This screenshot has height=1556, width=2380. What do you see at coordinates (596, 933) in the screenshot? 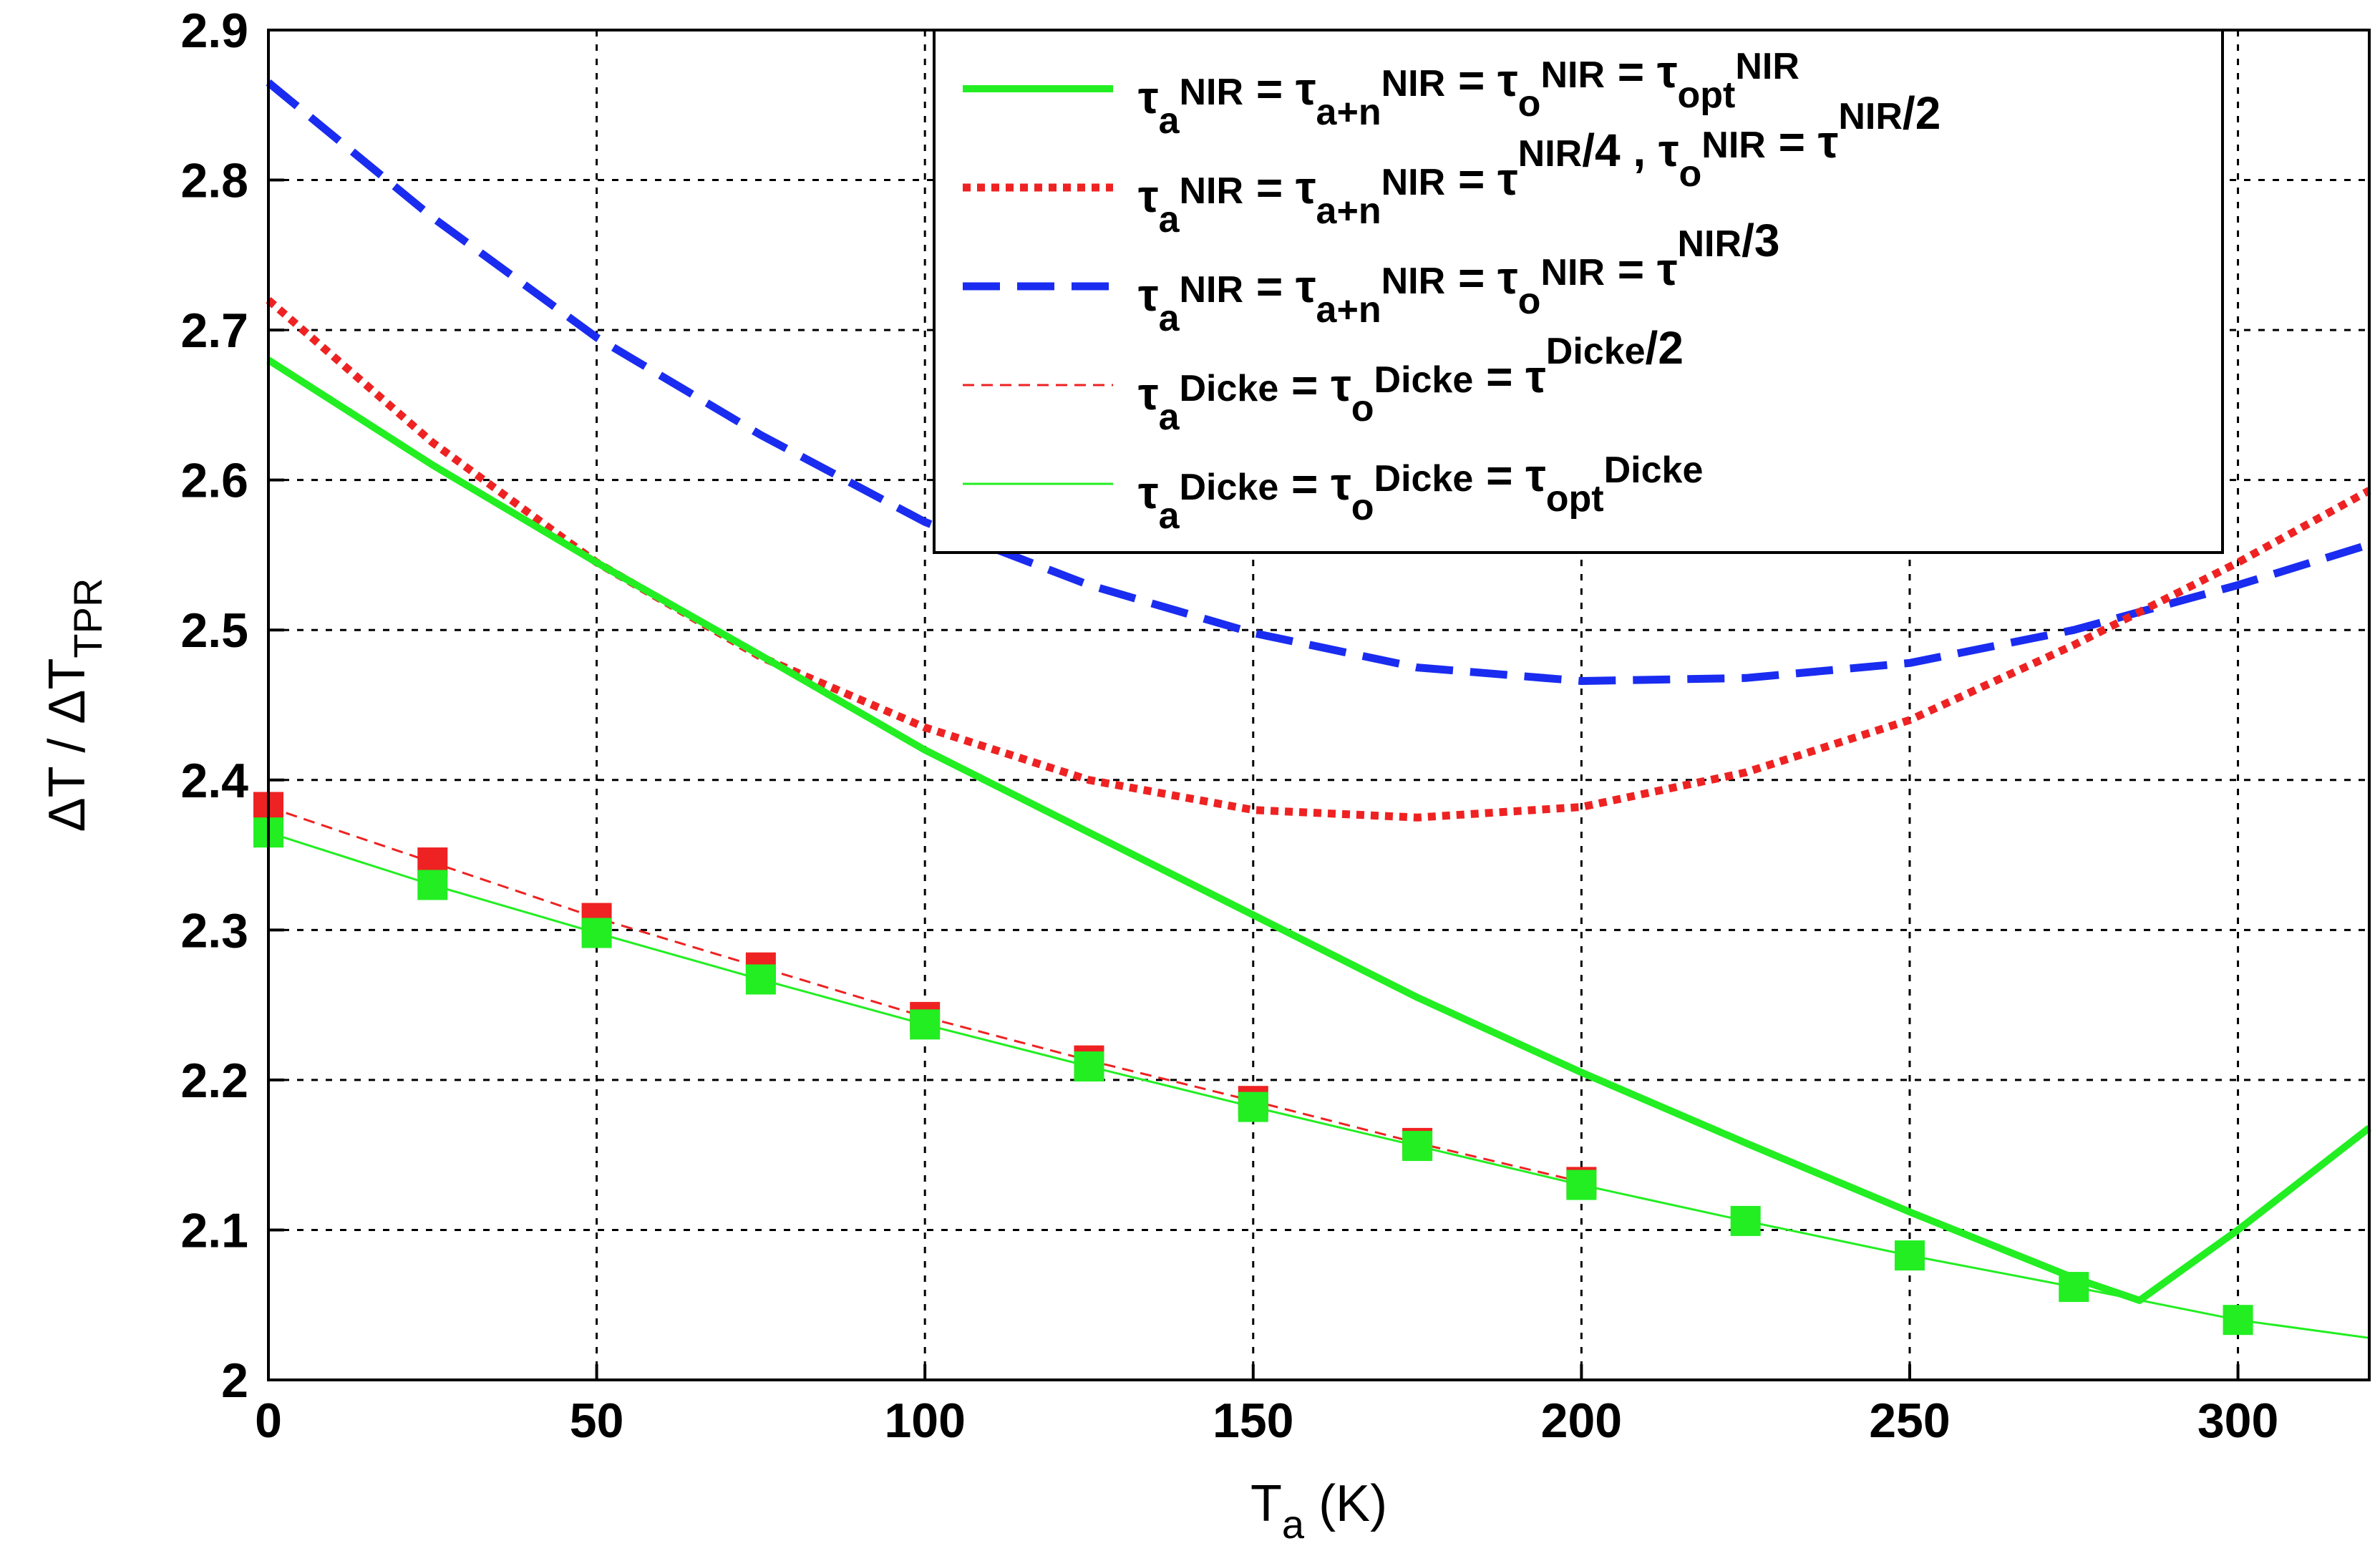
I see `marker-series-4-x50` at bounding box center [596, 933].